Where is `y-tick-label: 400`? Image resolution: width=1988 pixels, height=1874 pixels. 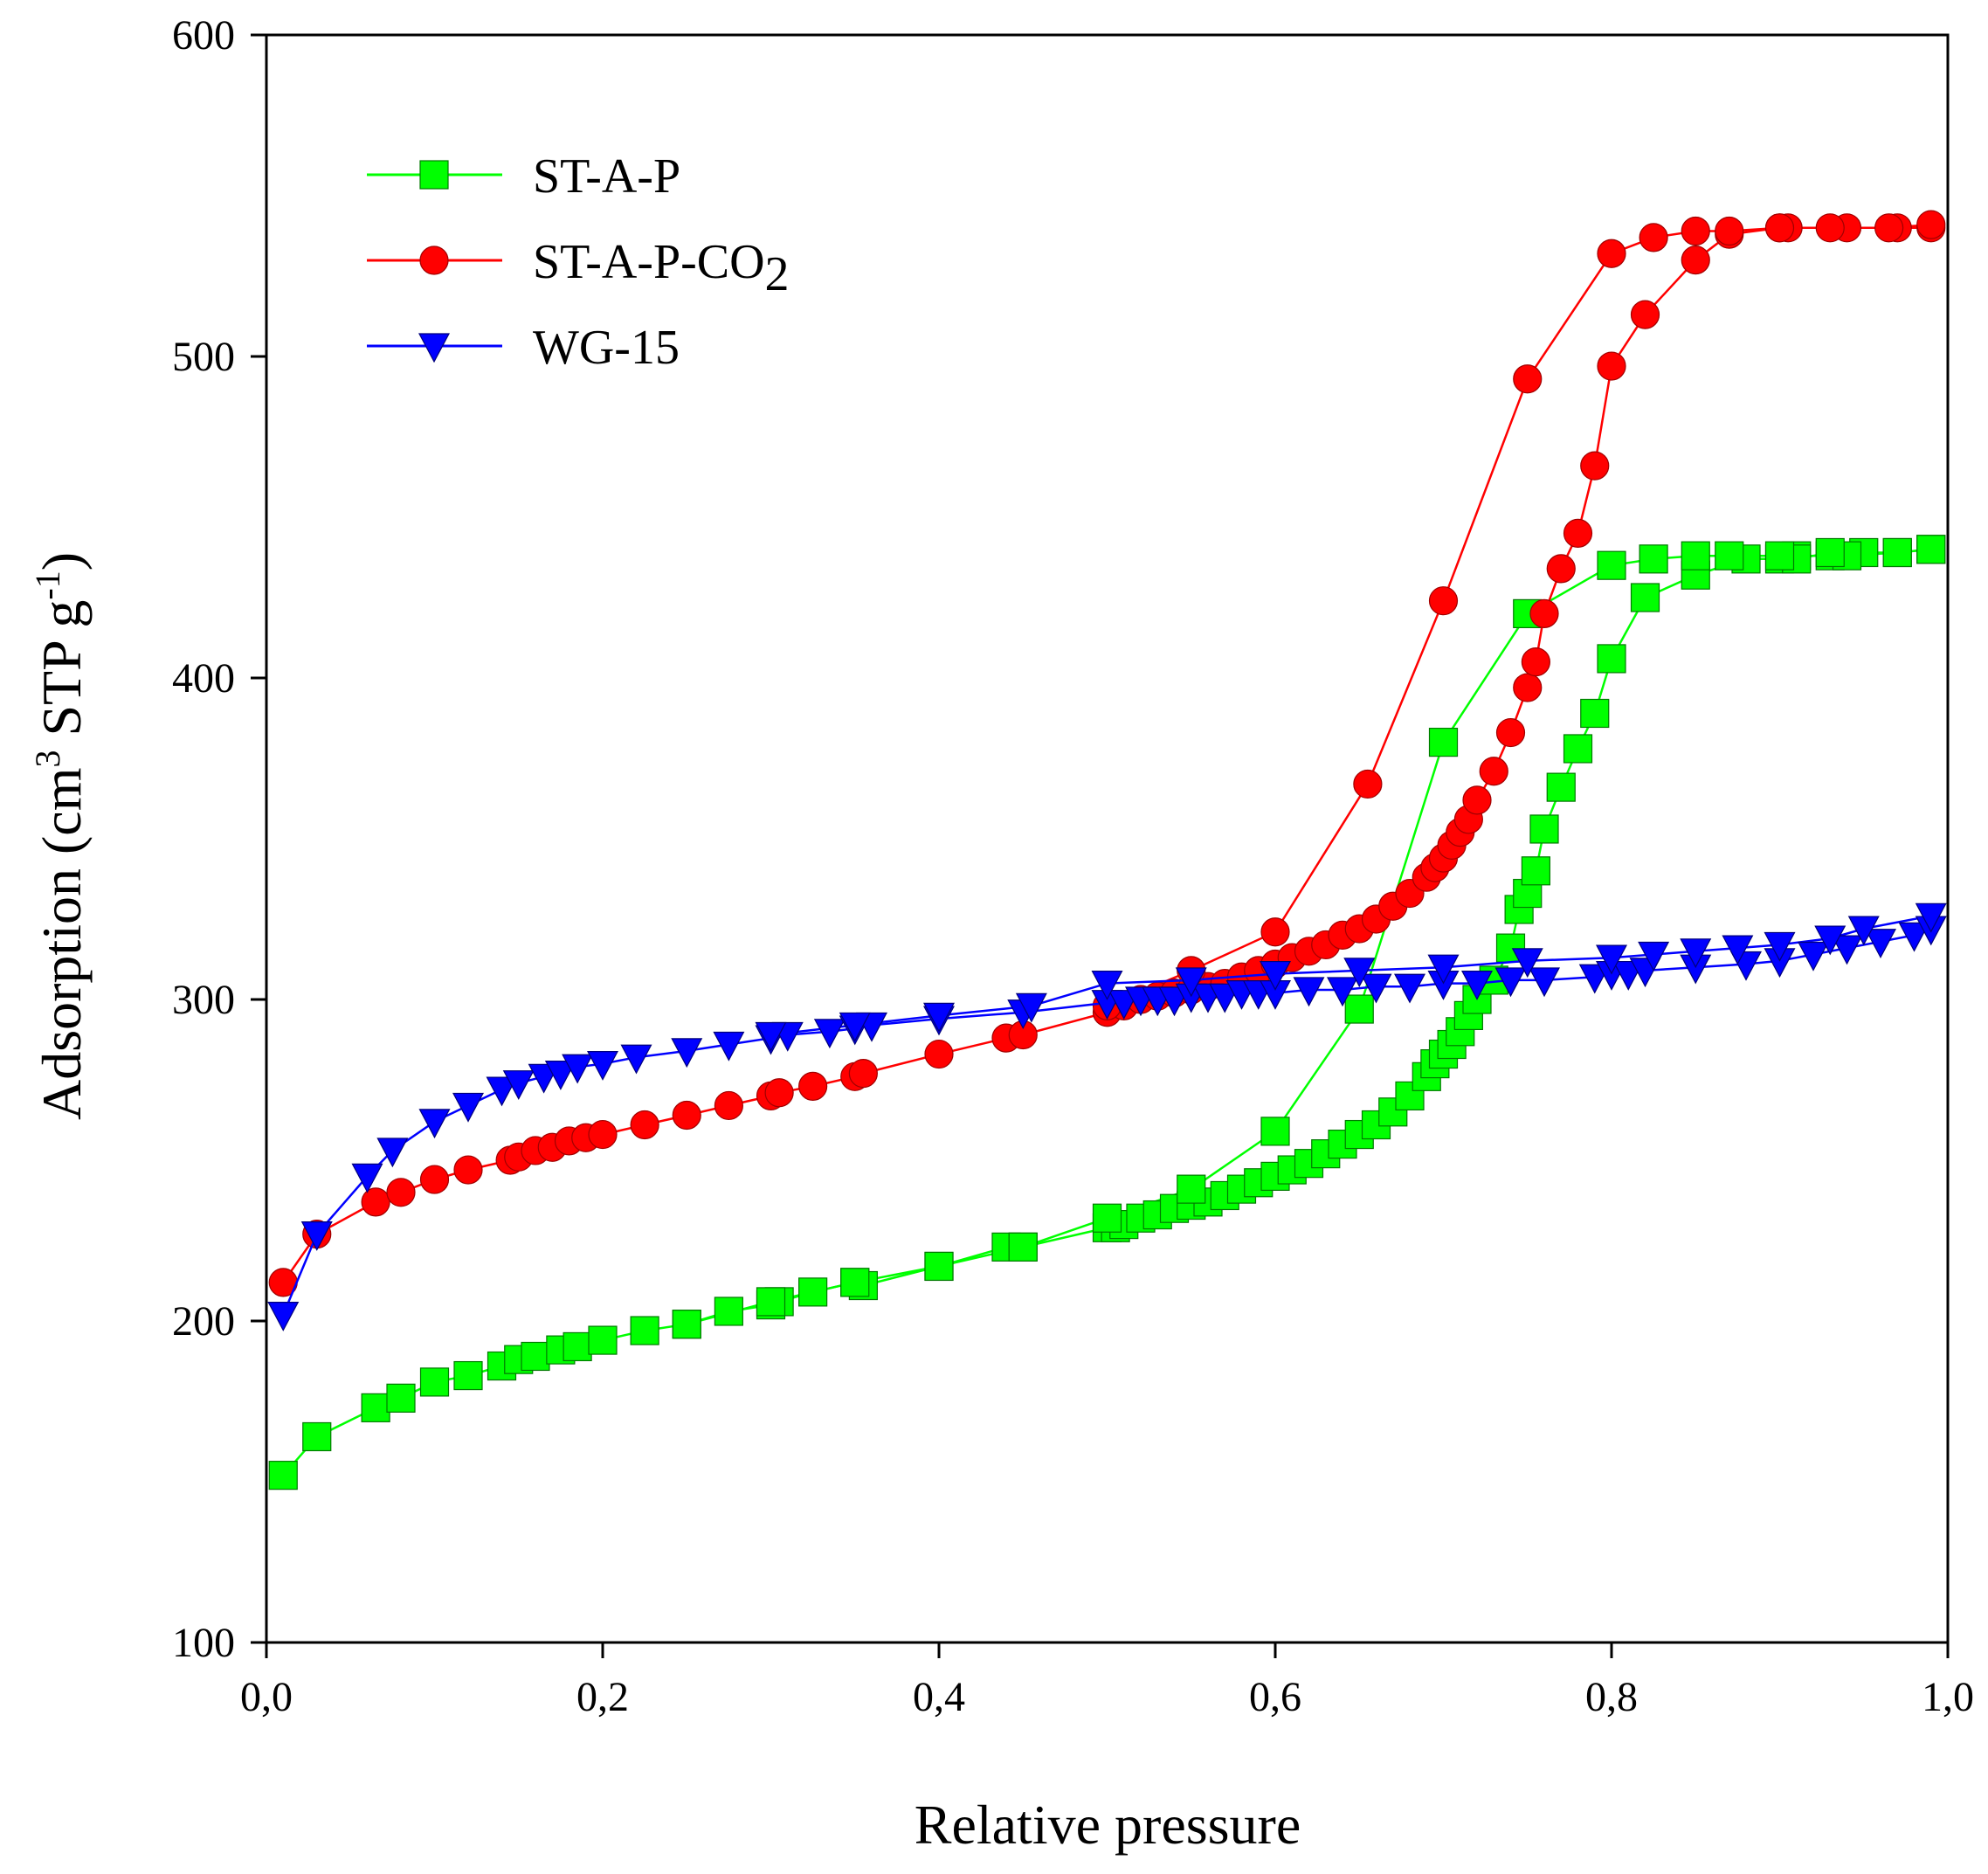
y-tick-label: 400 is located at coordinates (204, 678).